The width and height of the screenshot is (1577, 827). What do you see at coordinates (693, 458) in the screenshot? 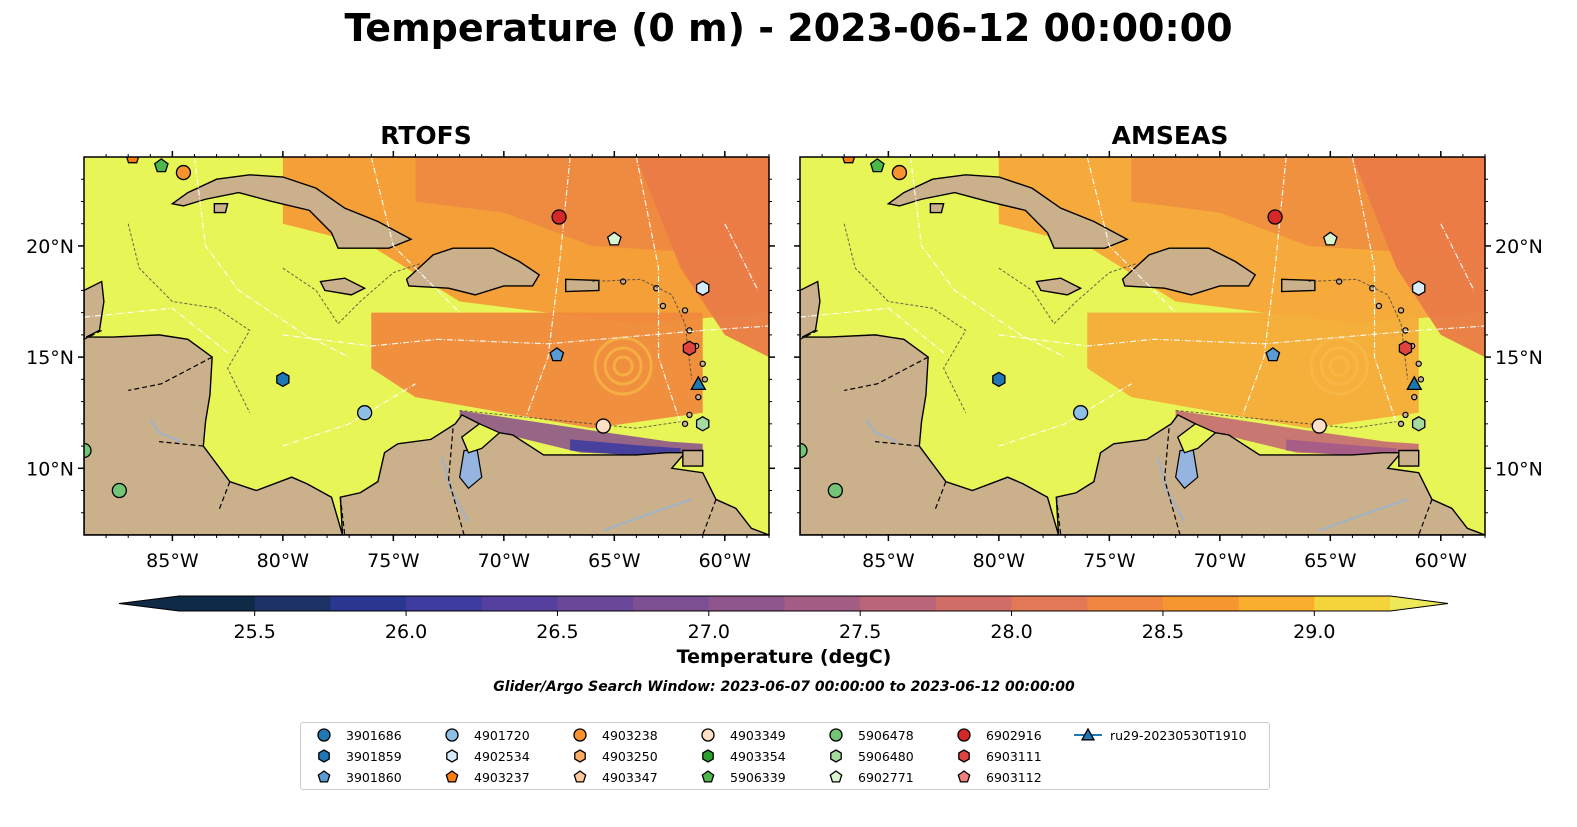
I see `land-trinidad` at bounding box center [693, 458].